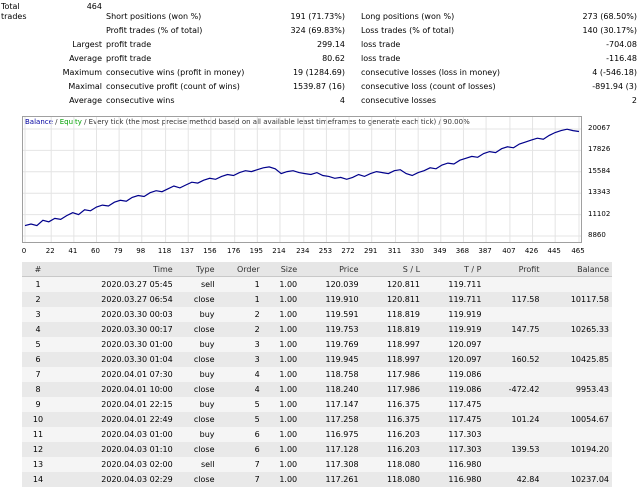 The image size is (640, 487). What do you see at coordinates (330, 269) in the screenshot?
I see `column-header: Price` at bounding box center [330, 269].